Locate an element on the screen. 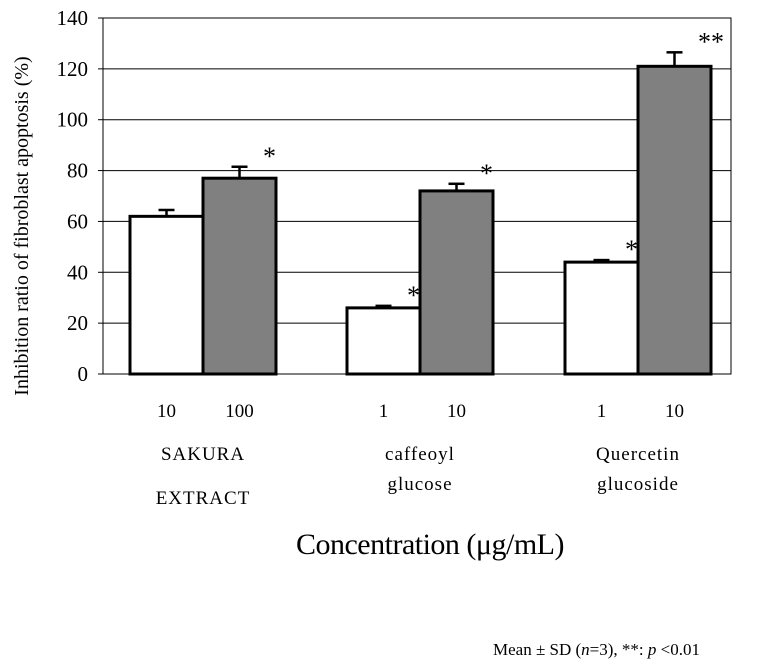 The width and height of the screenshot is (759, 669). footnote-p: p is located at coordinates (652, 649).